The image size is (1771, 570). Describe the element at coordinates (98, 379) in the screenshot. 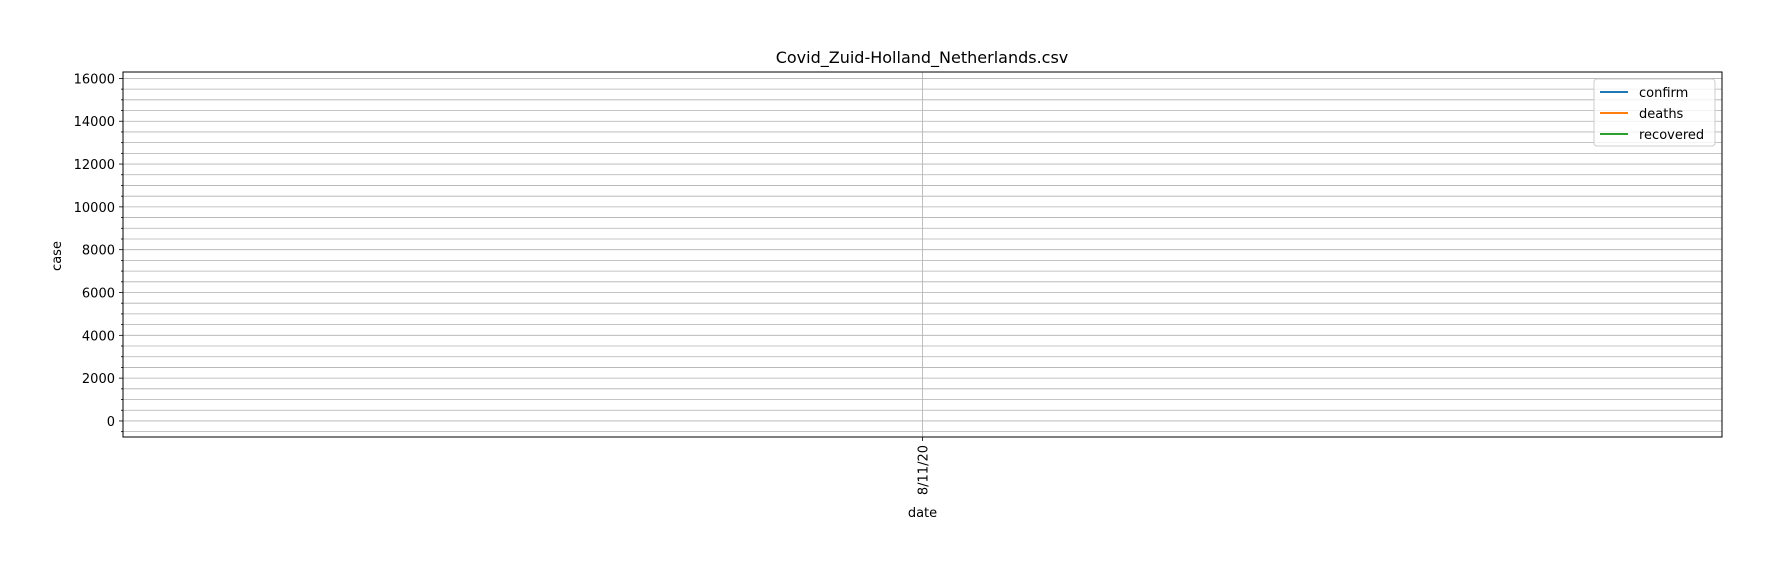

I see `y-tick-label: 2000` at that location.